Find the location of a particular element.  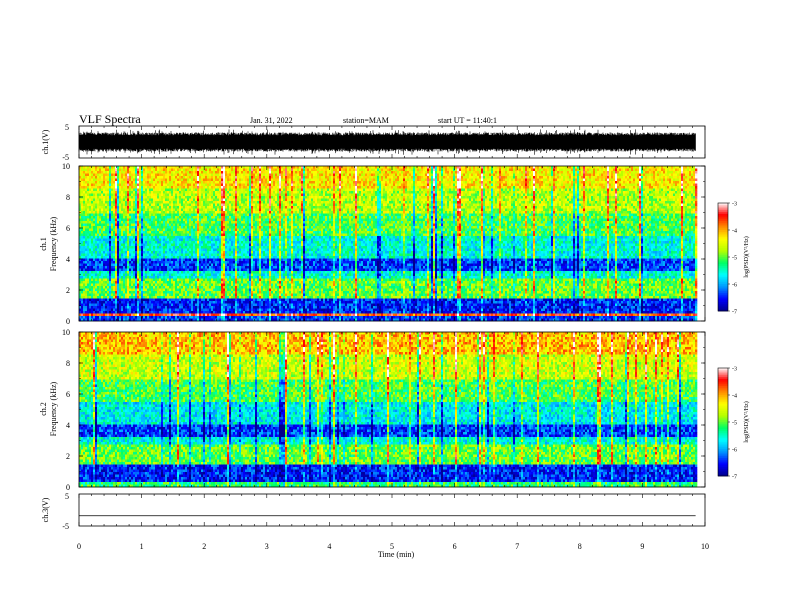

ch1-waveform-trace is located at coordinates (387, 141).